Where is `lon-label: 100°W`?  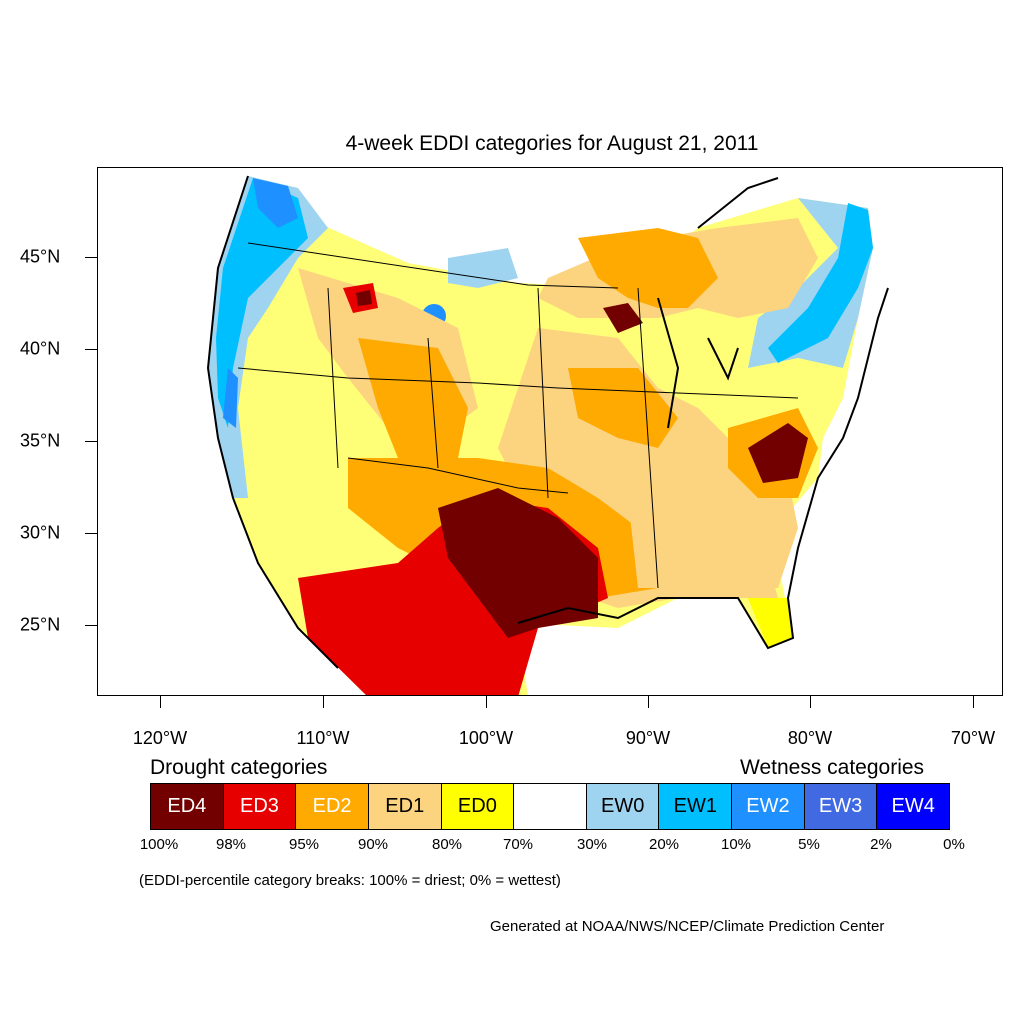 lon-label: 100°W is located at coordinates (486, 738).